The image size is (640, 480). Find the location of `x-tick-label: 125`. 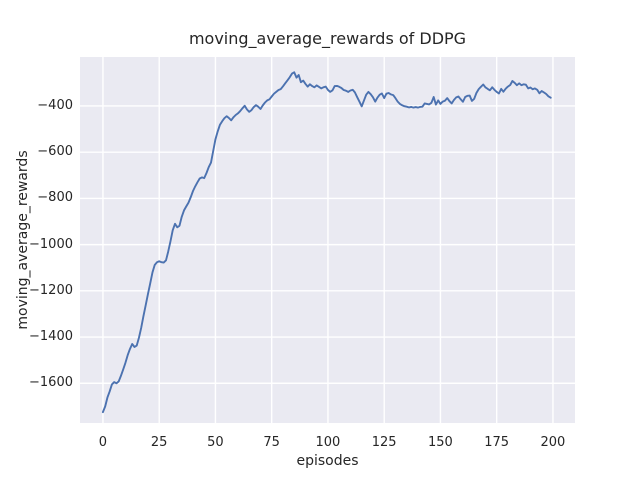

x-tick-label: 125 is located at coordinates (384, 442).